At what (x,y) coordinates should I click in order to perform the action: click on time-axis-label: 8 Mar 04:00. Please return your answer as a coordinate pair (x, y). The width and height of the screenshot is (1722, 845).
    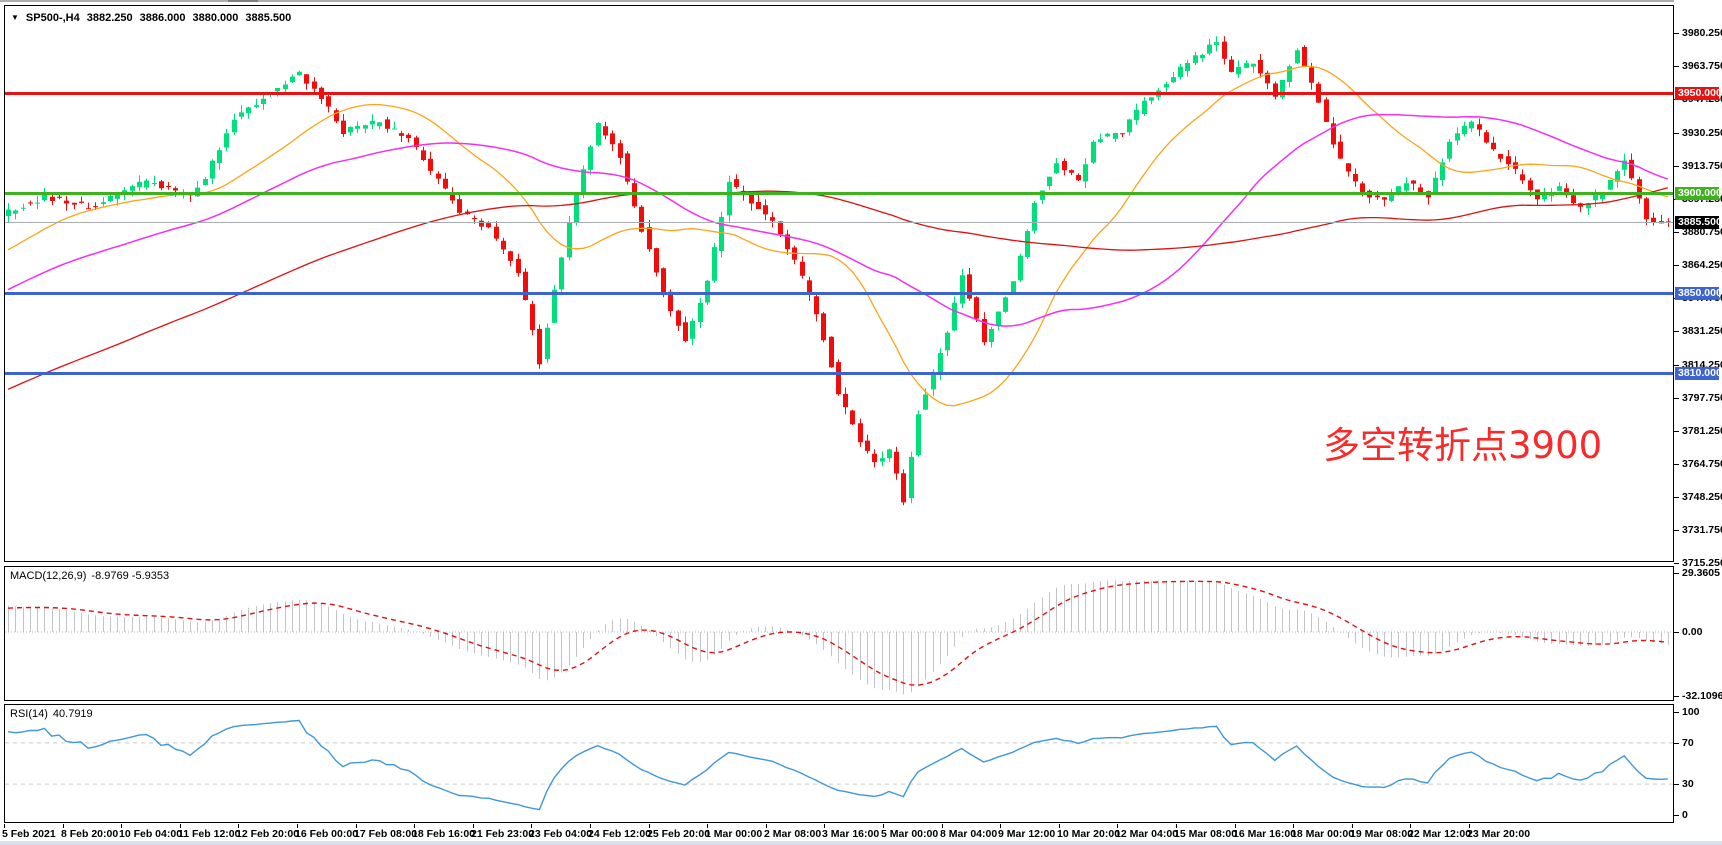
    Looking at the image, I should click on (969, 834).